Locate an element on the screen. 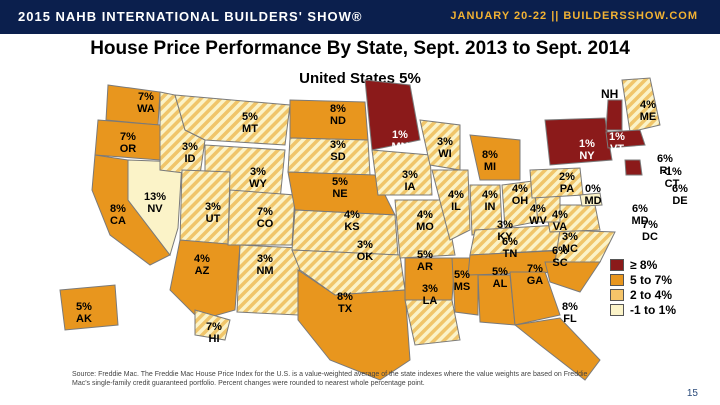 This screenshot has height=405, width=720. state-label-mi: 8% MI is located at coordinates (490, 161).